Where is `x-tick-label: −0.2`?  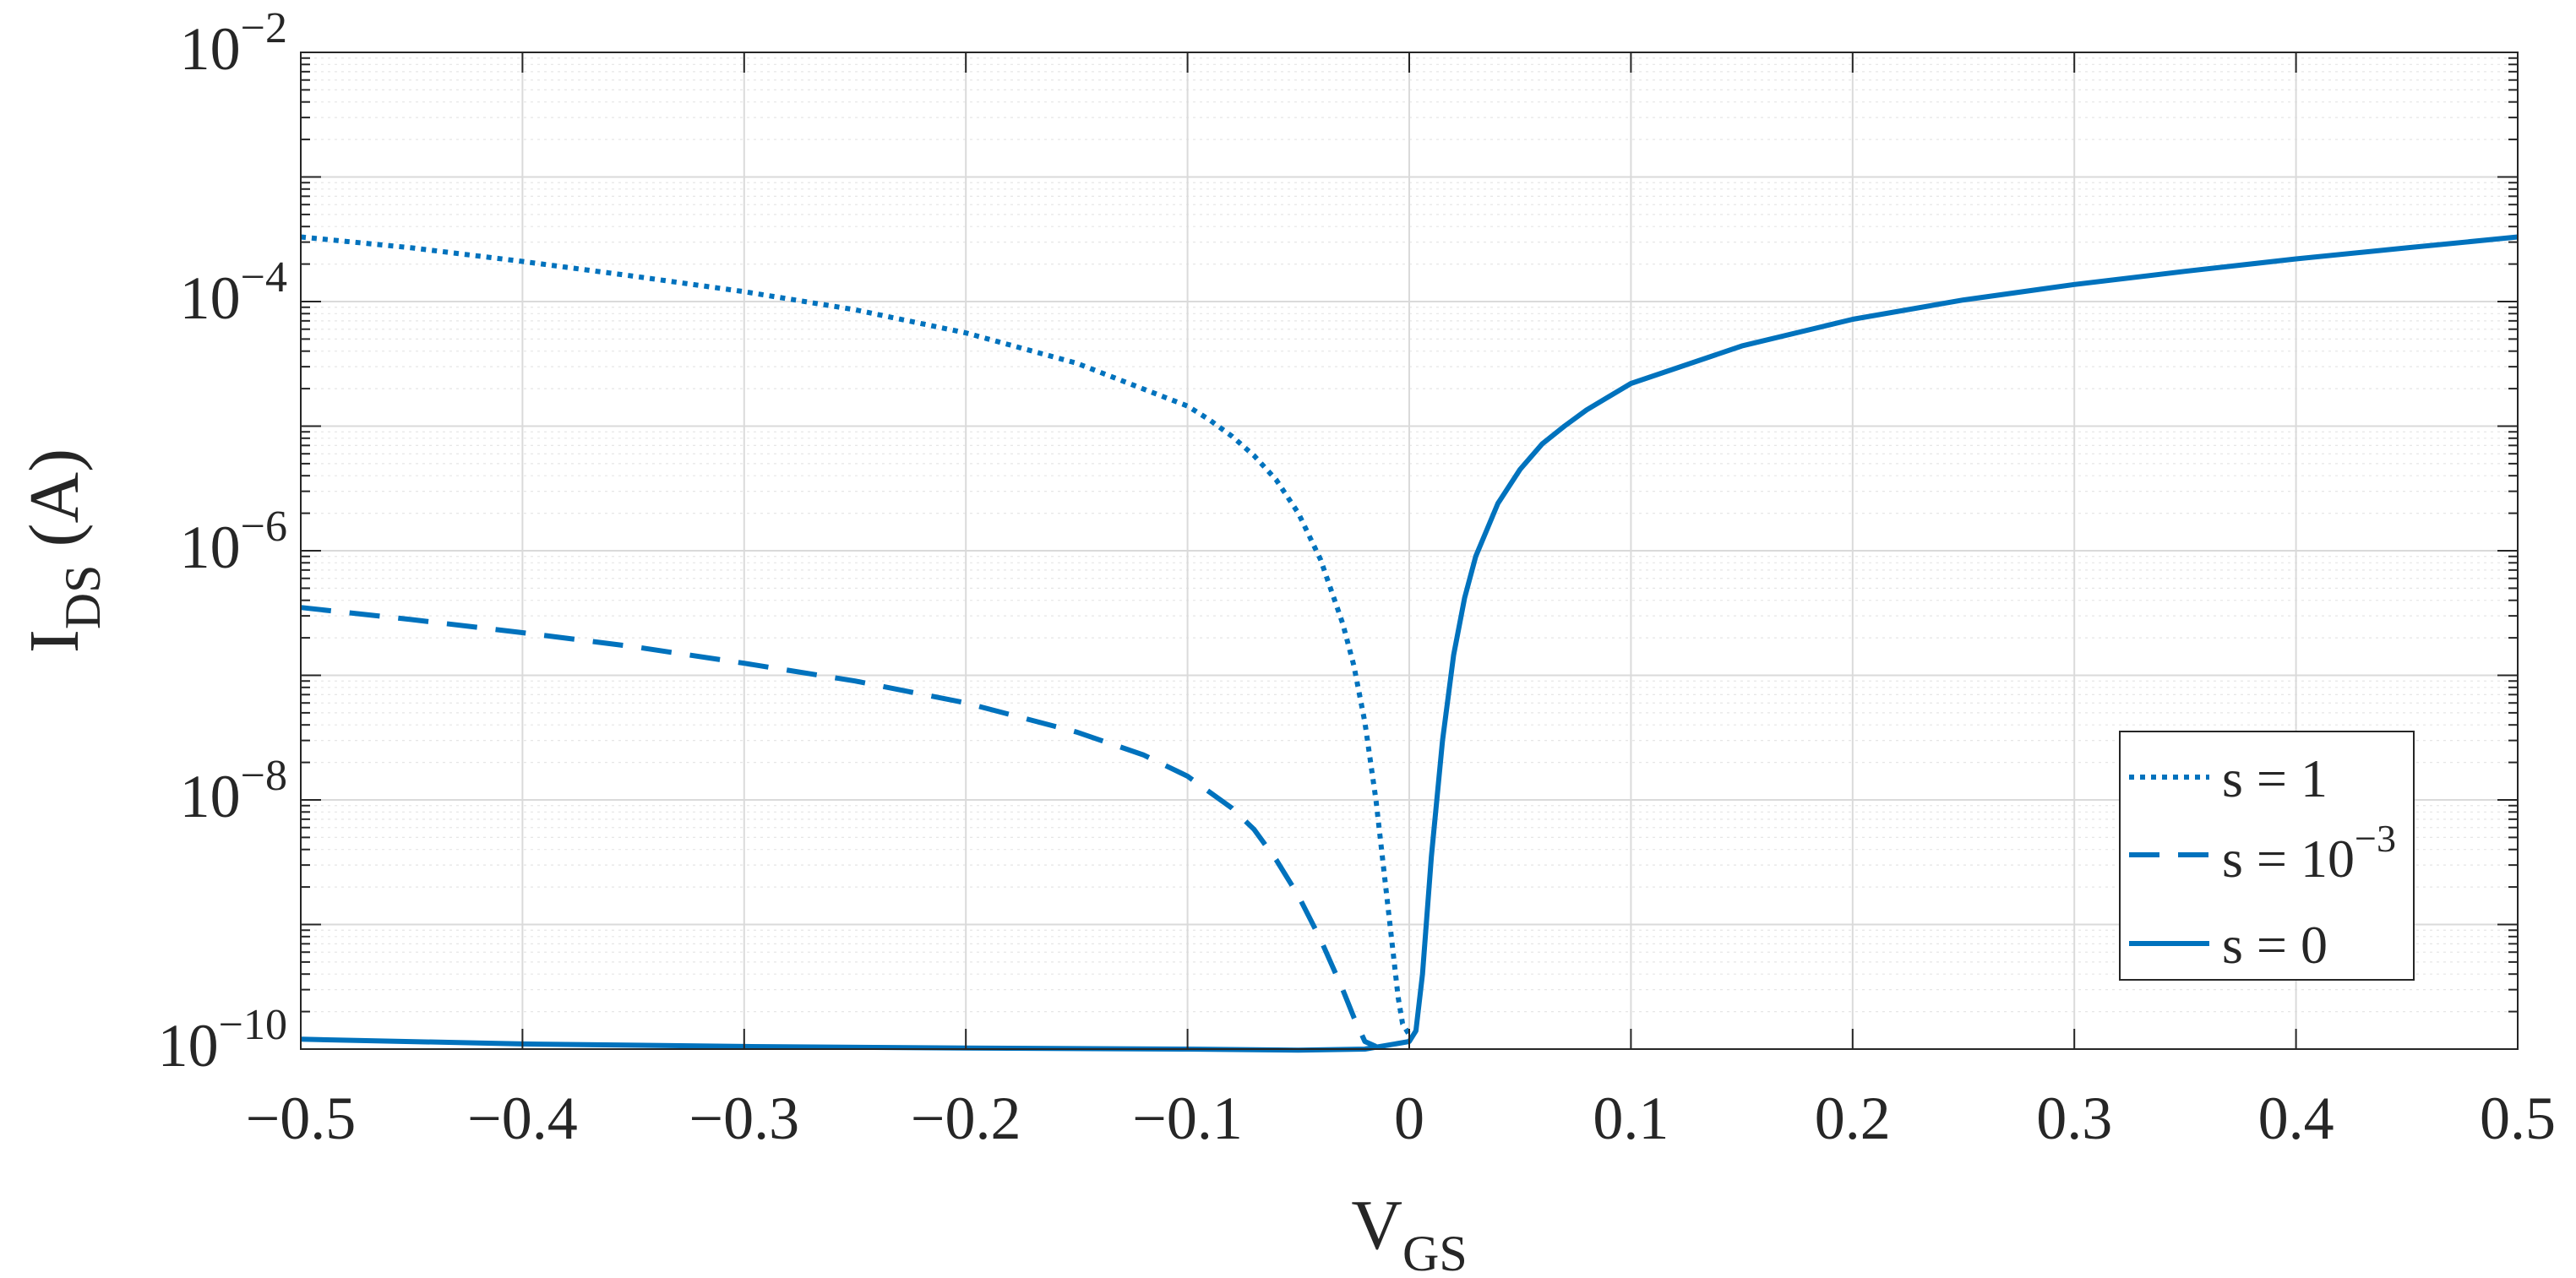
x-tick-label: −0.2 is located at coordinates (966, 1118).